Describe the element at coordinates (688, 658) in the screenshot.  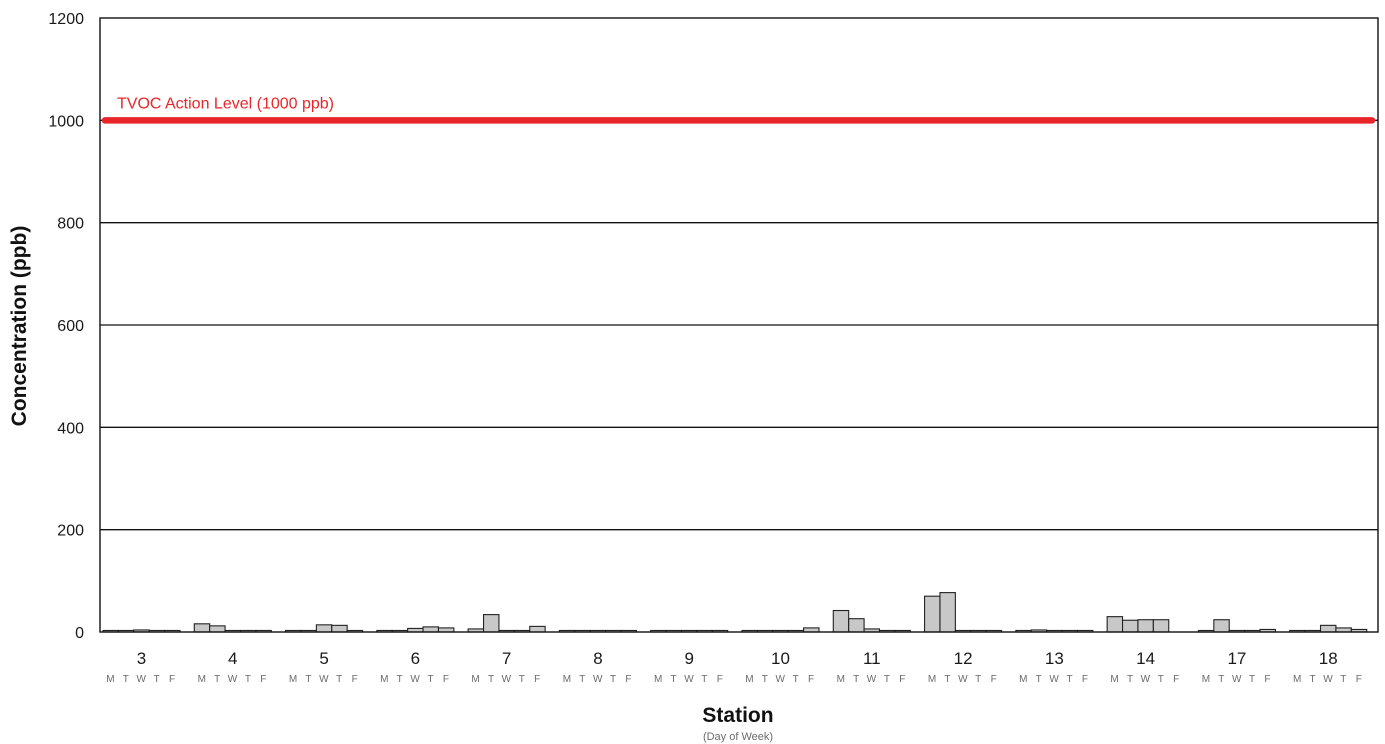
I see `station-tick-label: 9` at that location.